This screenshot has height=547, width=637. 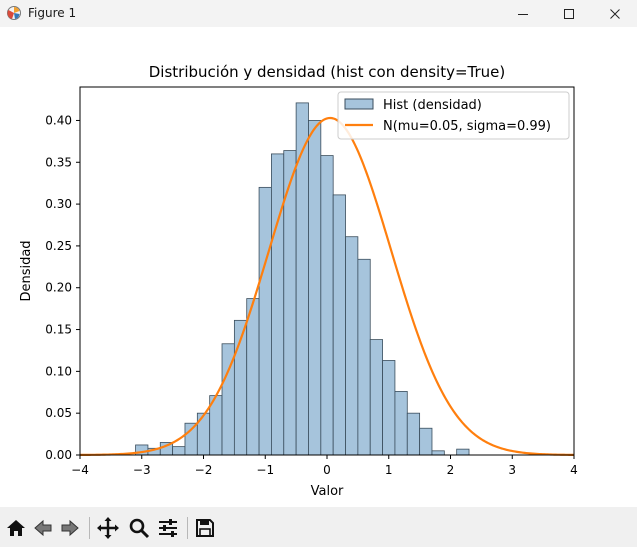 What do you see at coordinates (58, 246) in the screenshot?
I see `y-tick-label: 0.25` at bounding box center [58, 246].